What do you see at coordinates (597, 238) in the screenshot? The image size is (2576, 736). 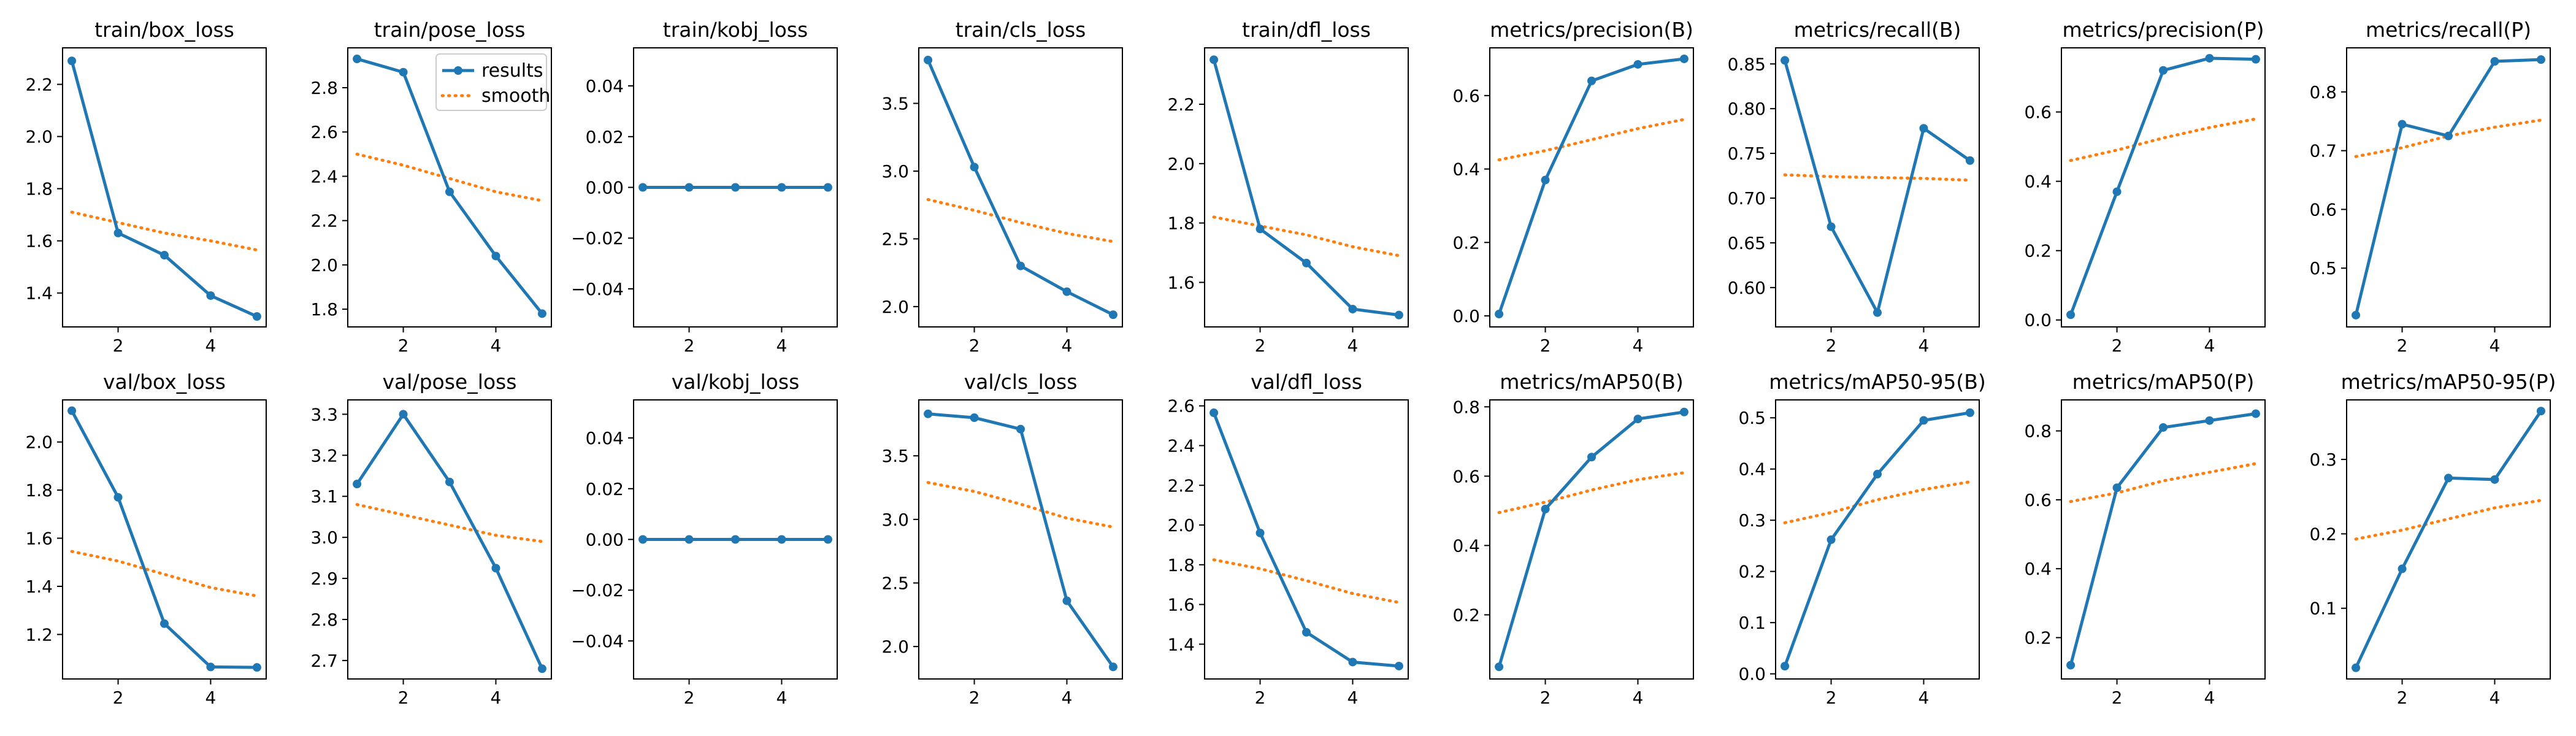 I see `y-tick-label: −0.02` at bounding box center [597, 238].